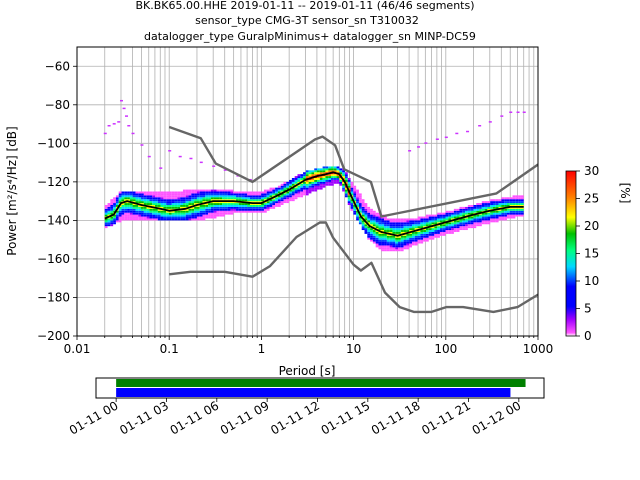  Describe the element at coordinates (308, 346) in the screenshot. I see `x-axis-ticks: 0.01 0.1 1 10 100 1000` at that location.